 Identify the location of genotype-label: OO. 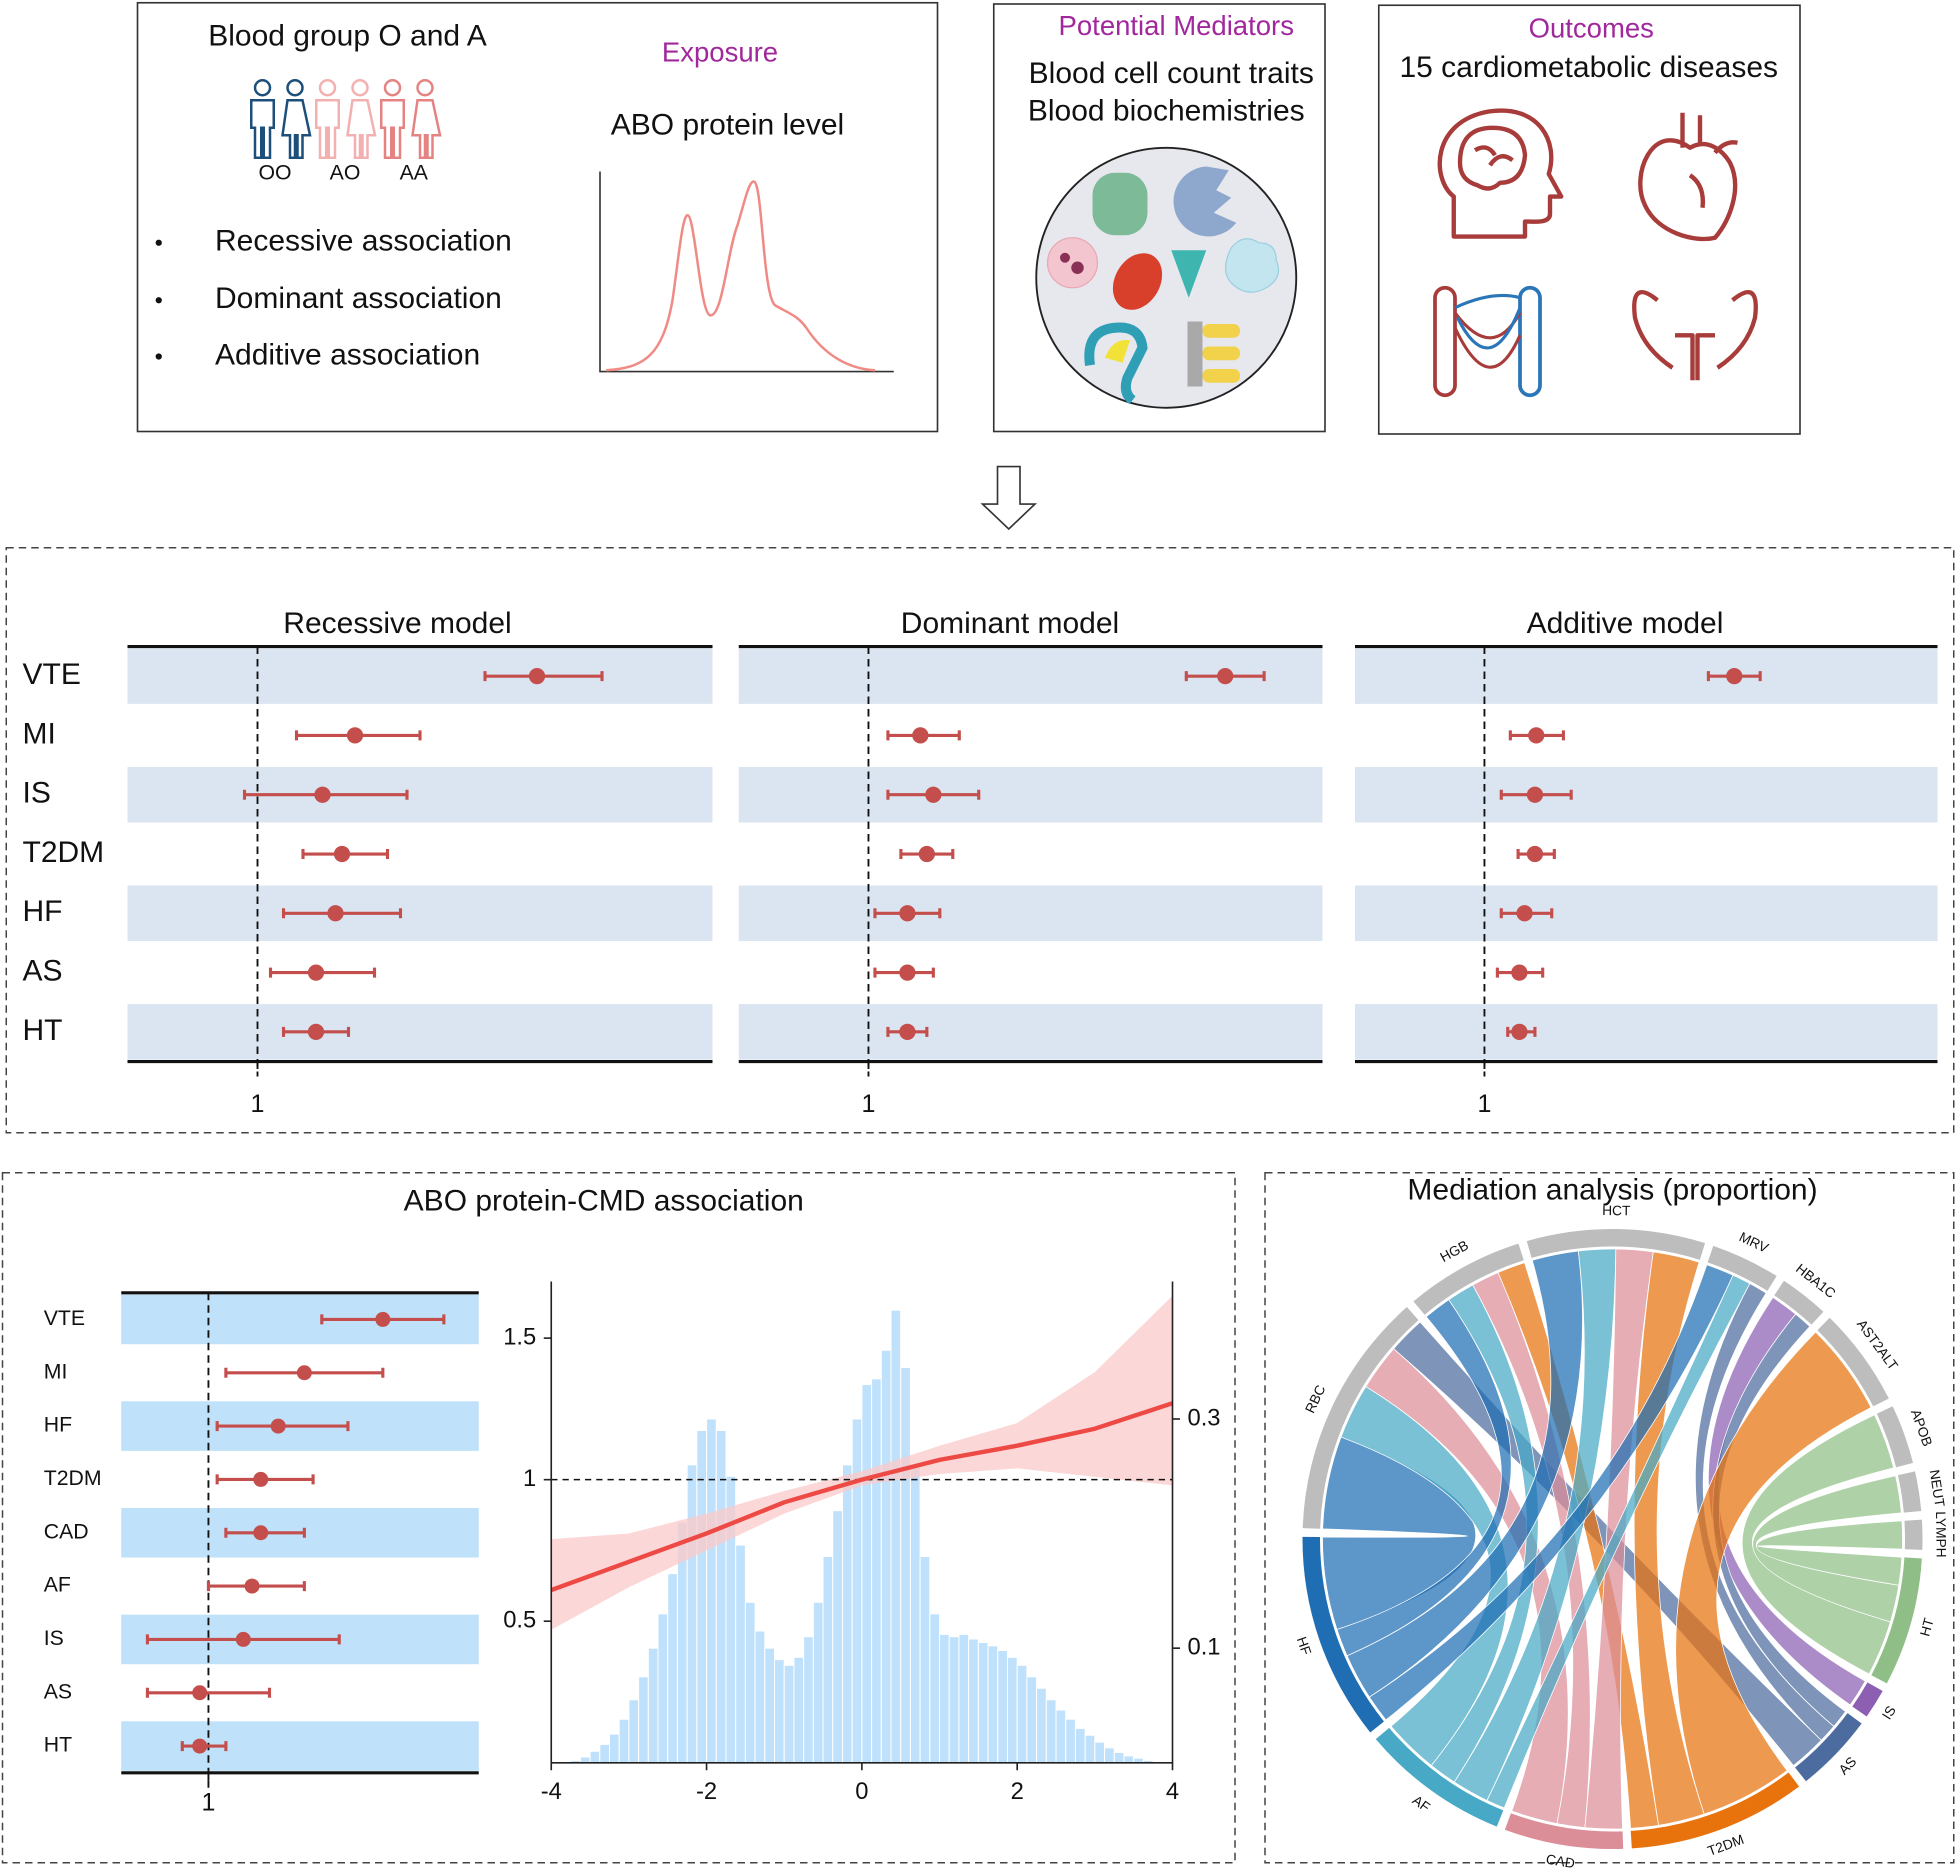
(274, 173).